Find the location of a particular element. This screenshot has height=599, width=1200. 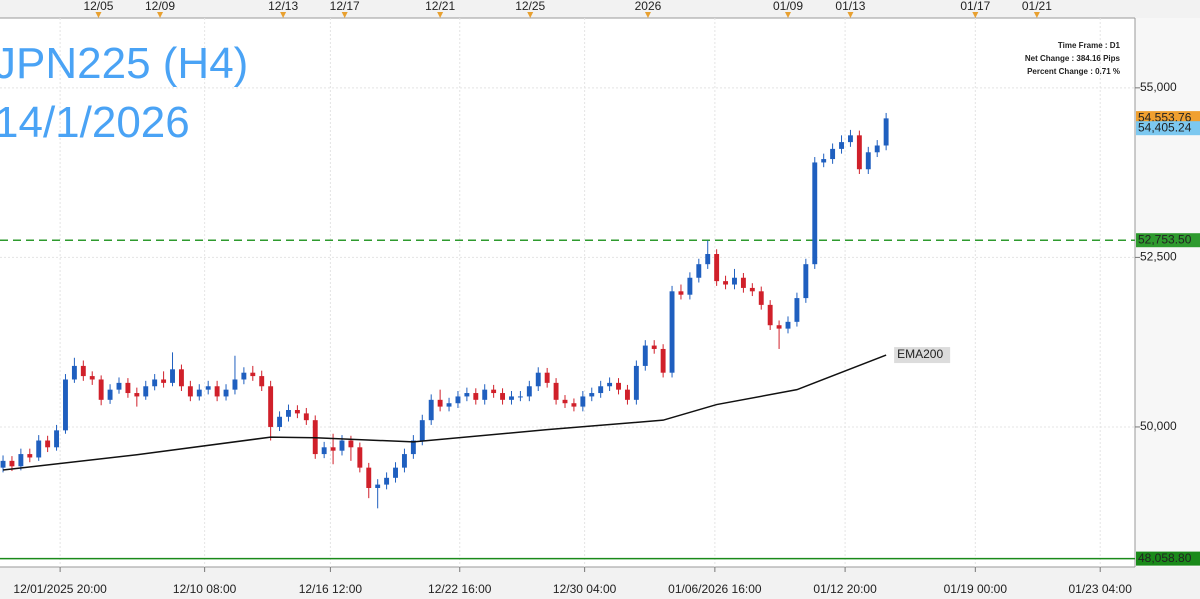

x-tick-label: 01/19 00:00 is located at coordinates (976, 589).